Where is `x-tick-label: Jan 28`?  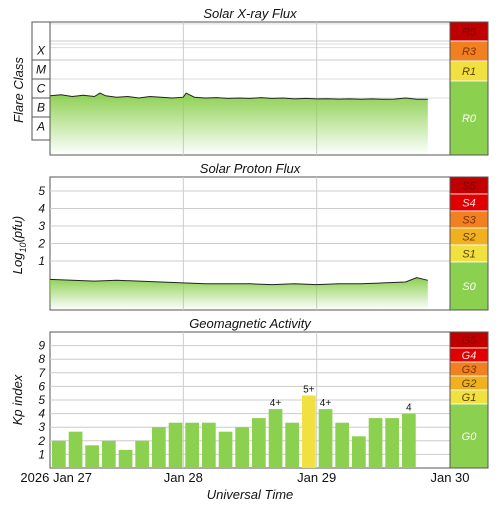
x-tick-label: Jan 28 is located at coordinates (183, 477).